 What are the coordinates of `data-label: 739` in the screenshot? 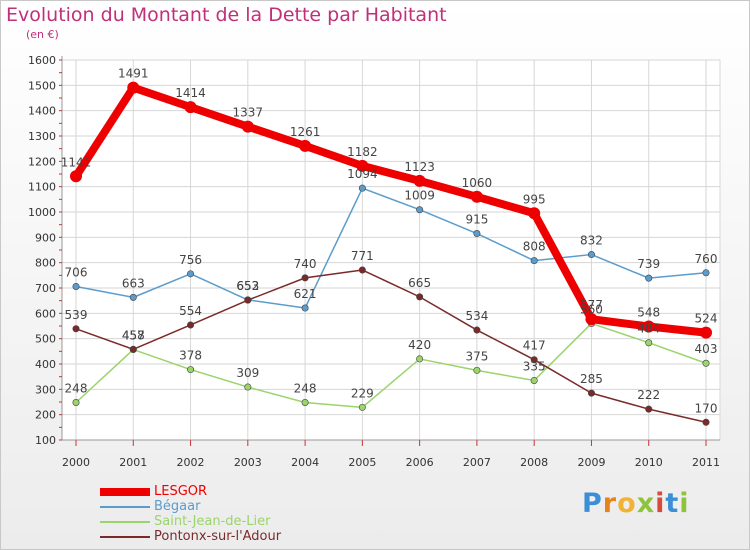 It's located at (648, 264).